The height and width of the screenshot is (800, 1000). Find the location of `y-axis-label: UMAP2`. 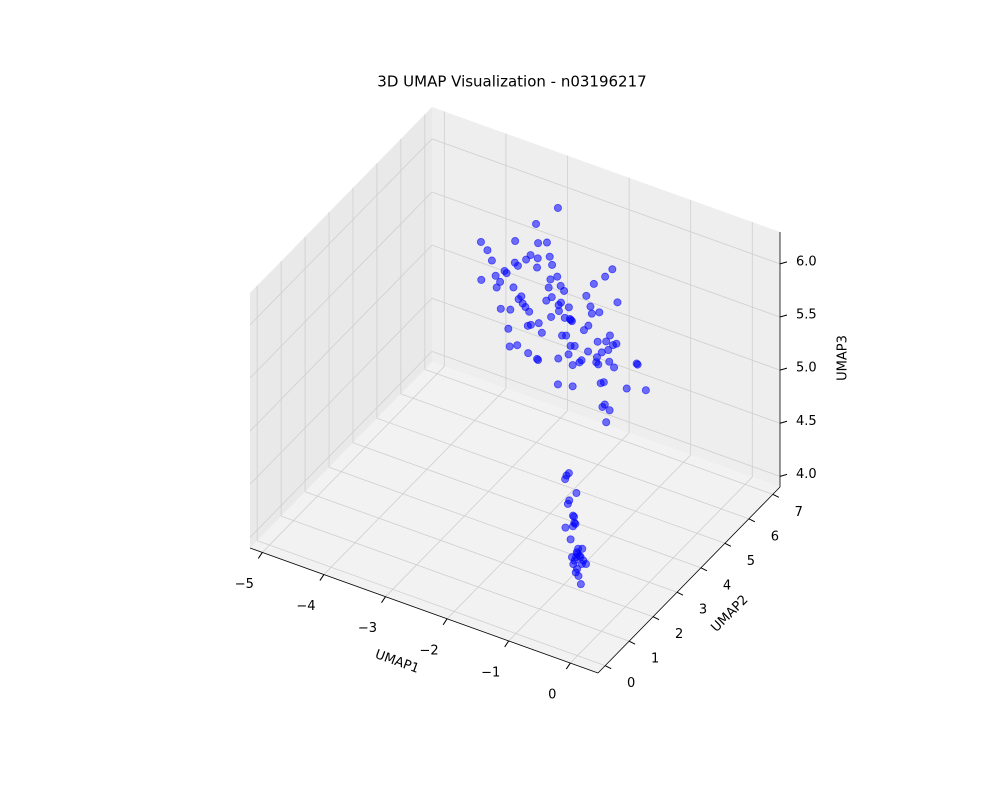

y-axis-label: UMAP2 is located at coordinates (730, 614).